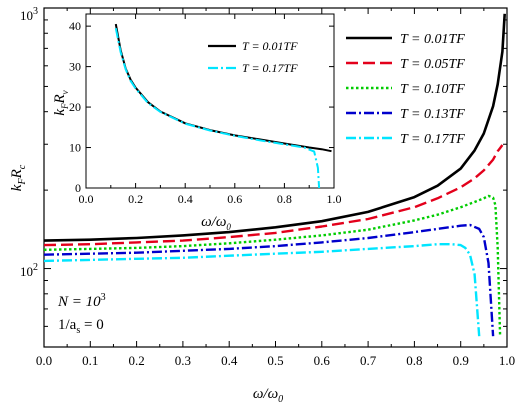 Image resolution: width=517 pixels, height=410 pixels. What do you see at coordinates (253, 57) in the screenshot?
I see `inset-legend: T = 0.01TF T = 0.17TF` at bounding box center [253, 57].